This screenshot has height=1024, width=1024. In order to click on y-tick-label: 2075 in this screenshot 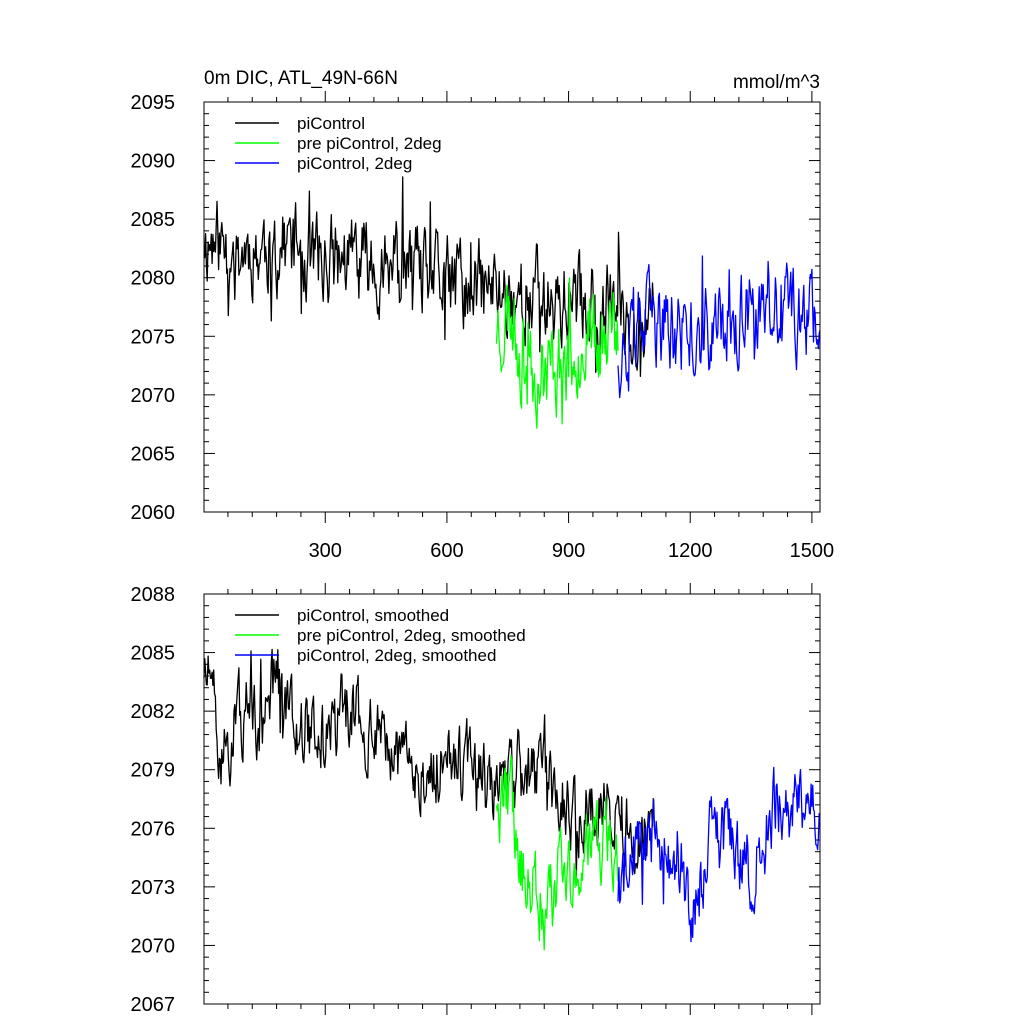, I will do `click(153, 337)`.